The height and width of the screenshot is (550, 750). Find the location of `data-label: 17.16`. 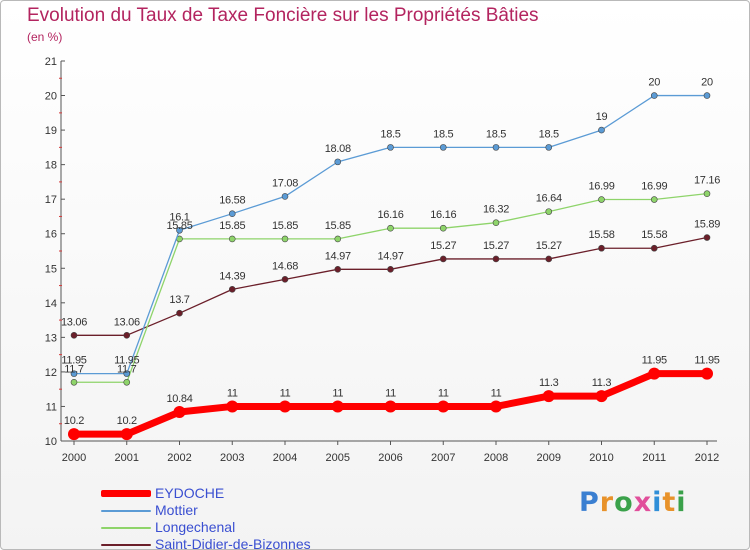

data-label: 17.16 is located at coordinates (707, 181).